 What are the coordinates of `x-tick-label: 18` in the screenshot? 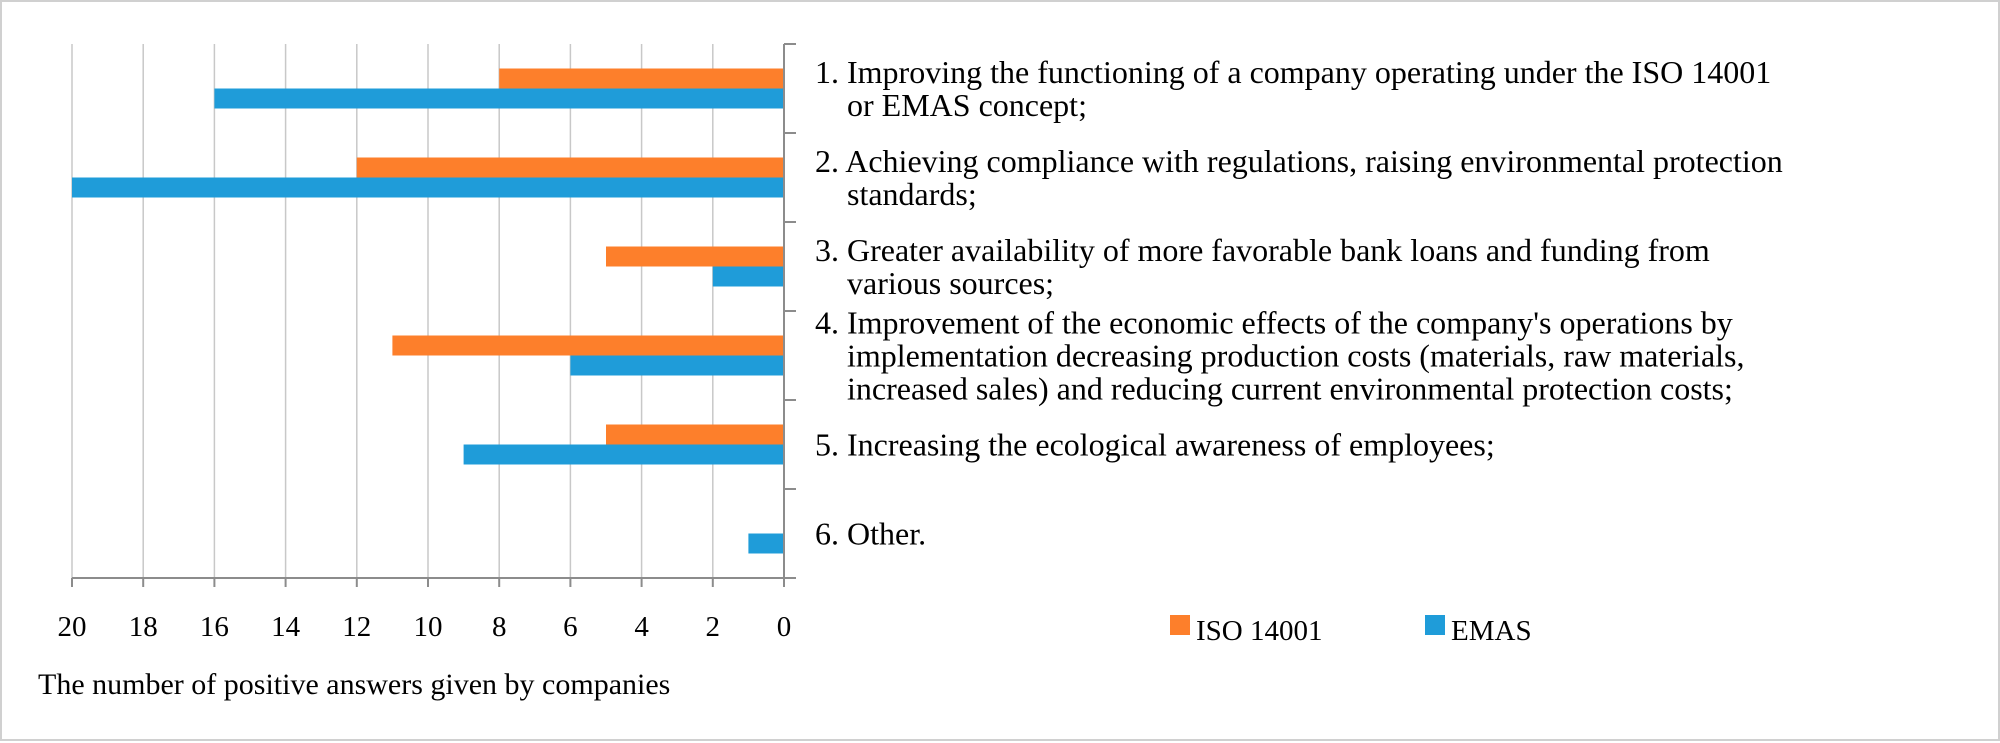 It's located at (143, 627).